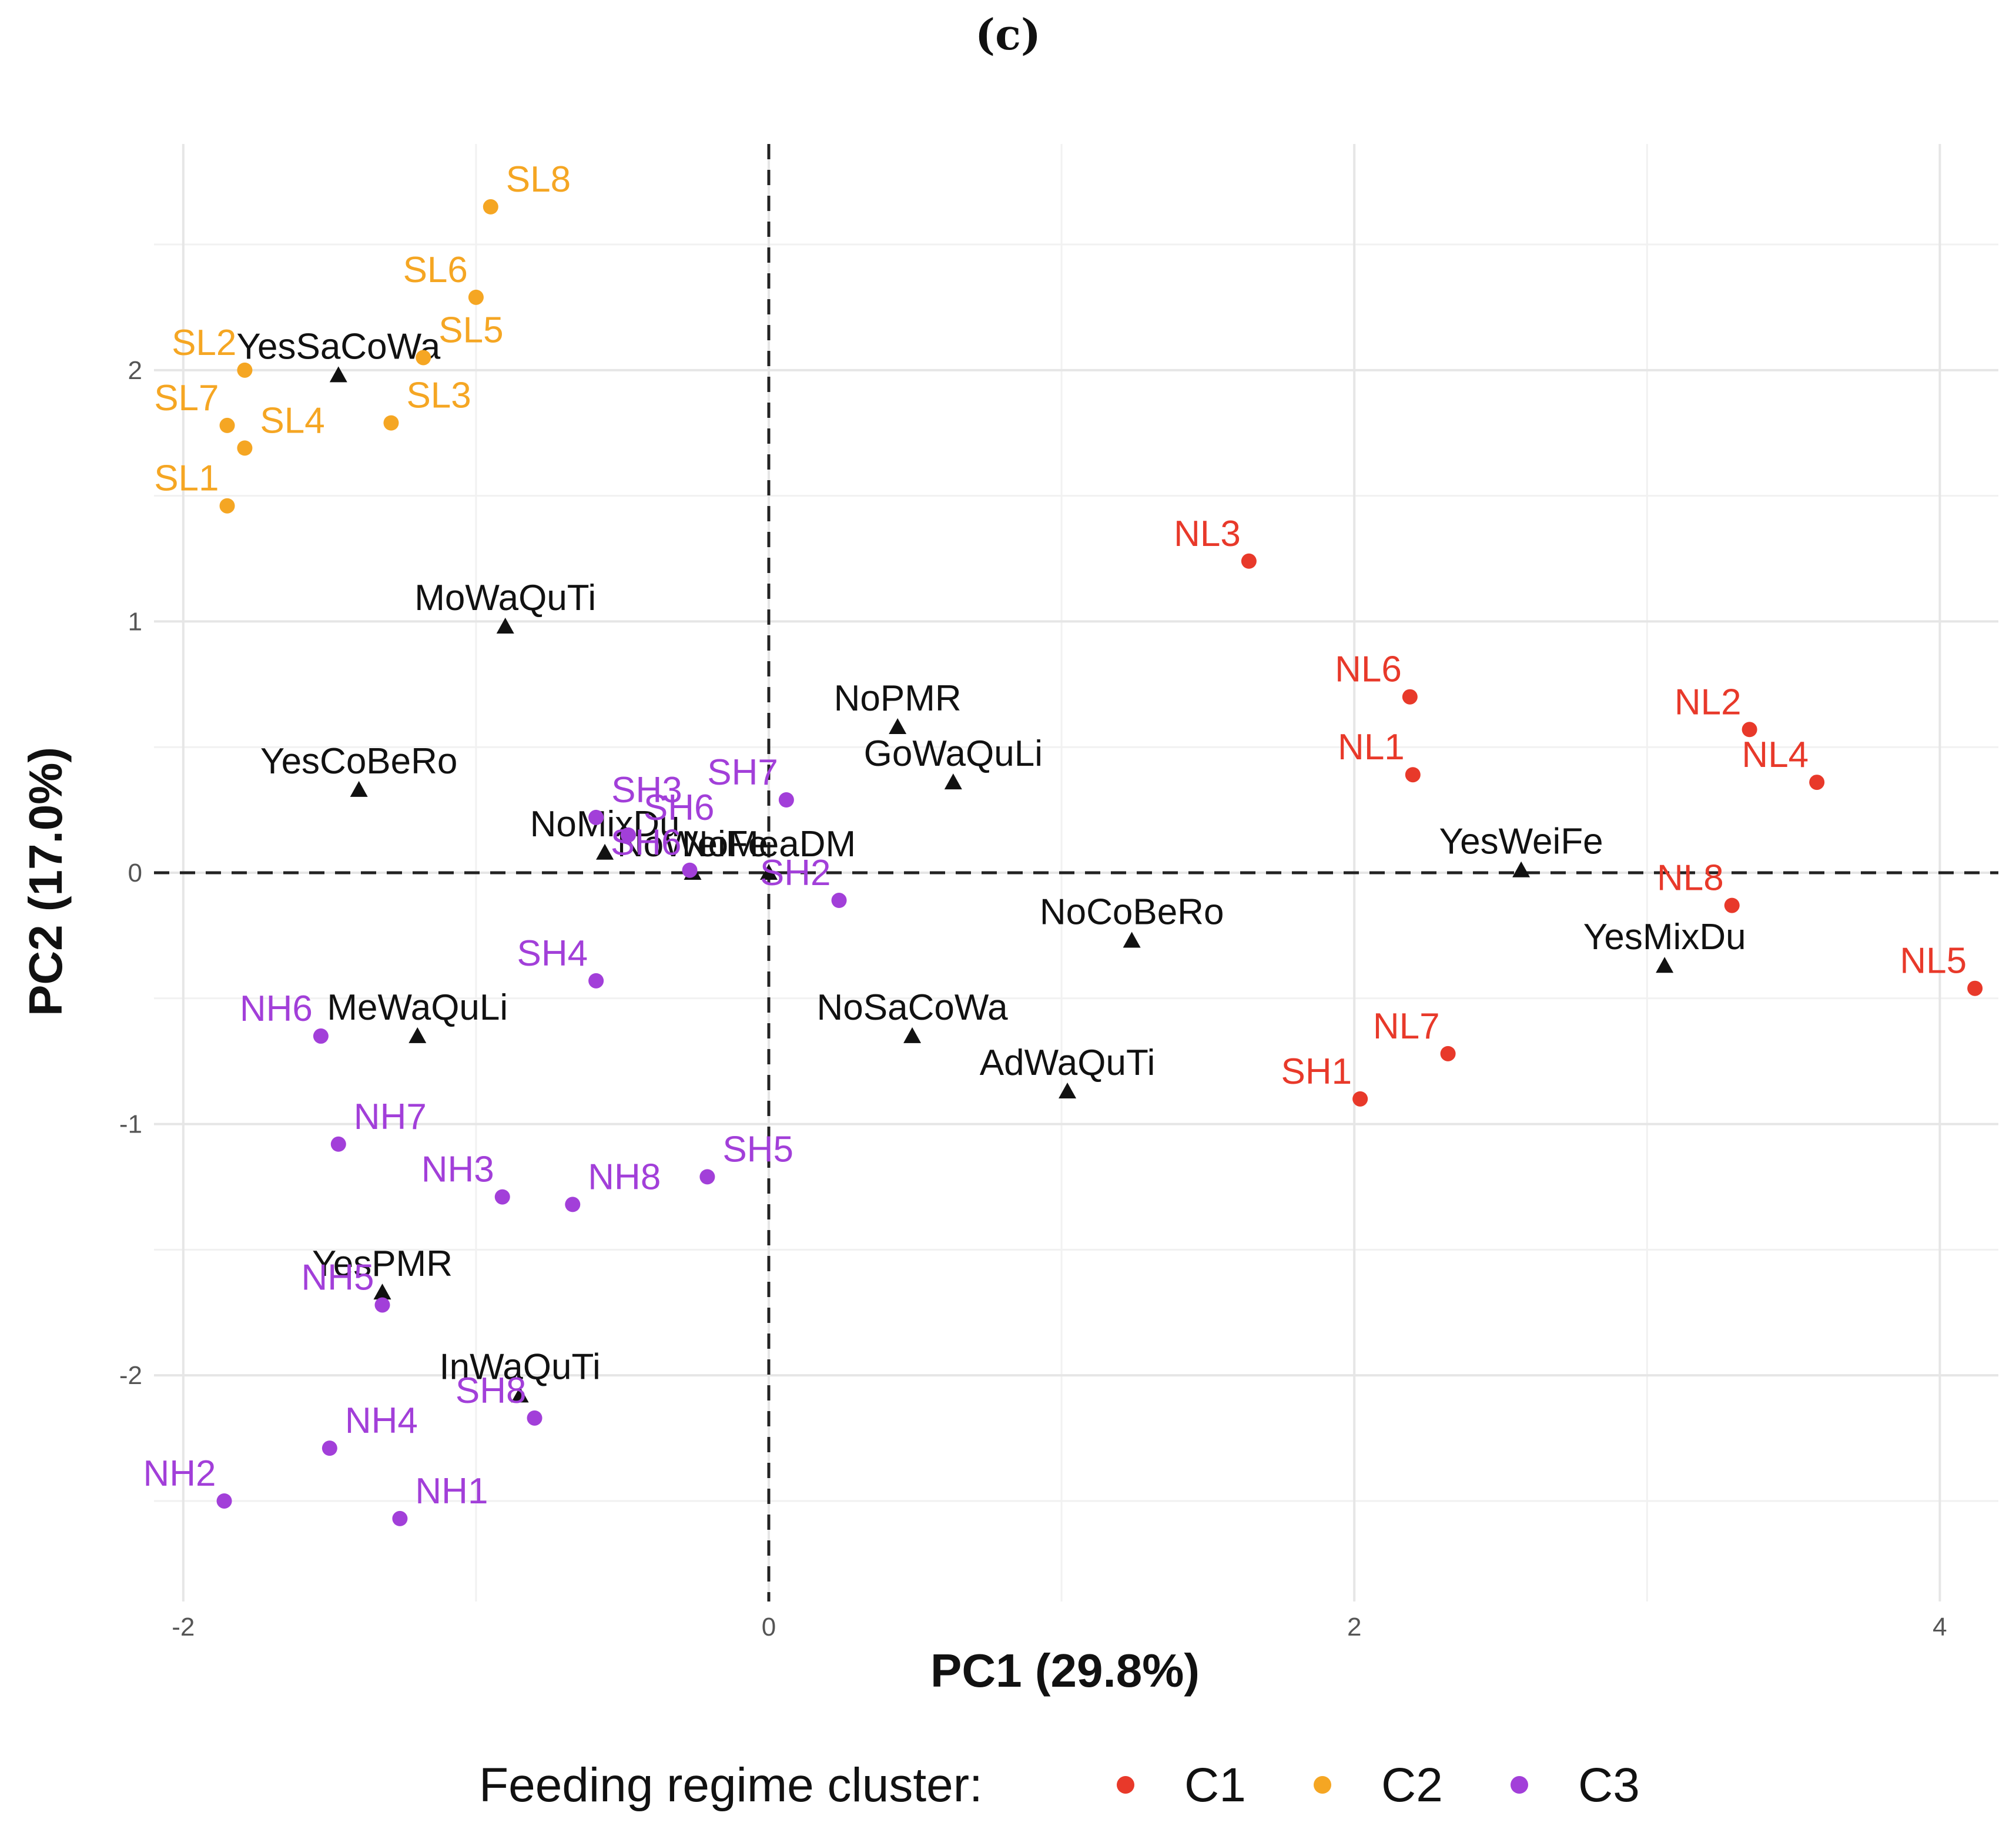 The image size is (2016, 1826). Describe the element at coordinates (1412, 1785) in the screenshot. I see `legend-label: C2` at that location.